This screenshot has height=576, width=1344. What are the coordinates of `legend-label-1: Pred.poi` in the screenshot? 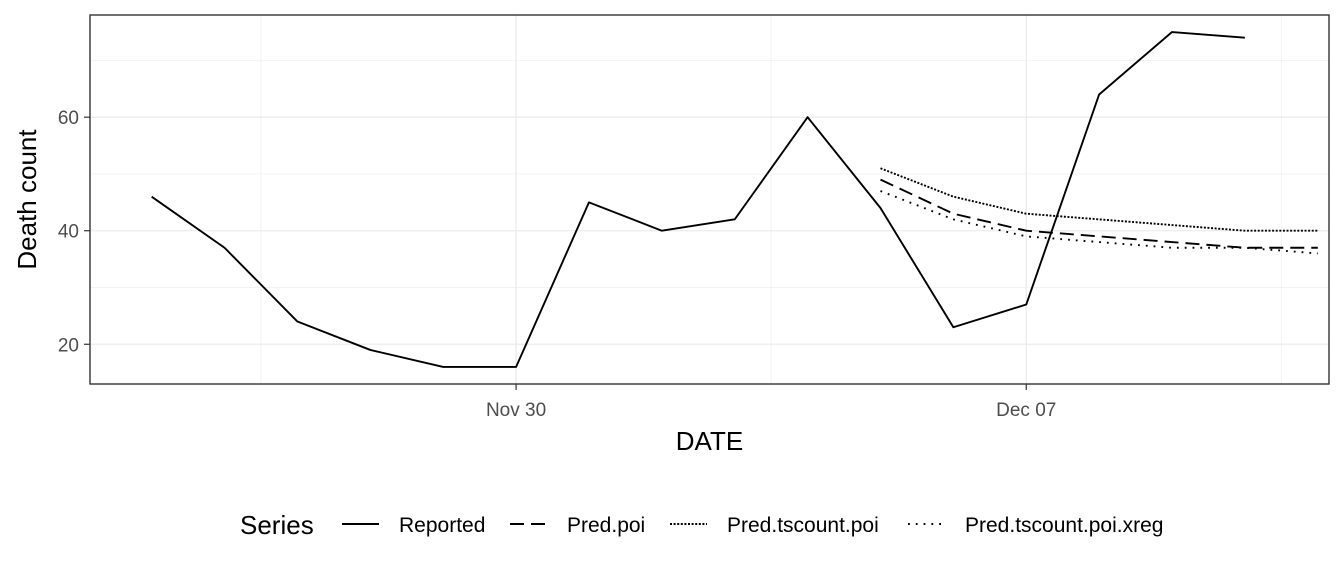 It's located at (606, 525).